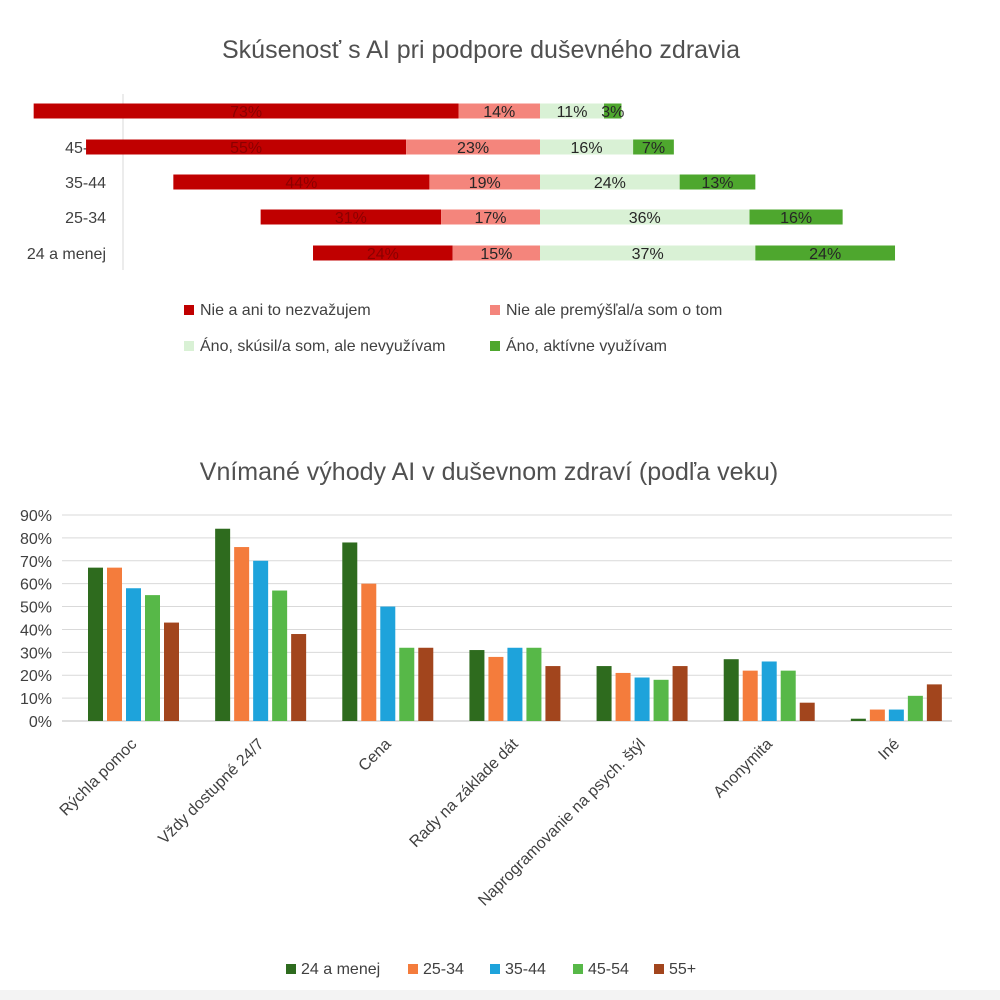 The width and height of the screenshot is (1000, 1000). I want to click on y-tick-label: 50%, so click(36, 608).